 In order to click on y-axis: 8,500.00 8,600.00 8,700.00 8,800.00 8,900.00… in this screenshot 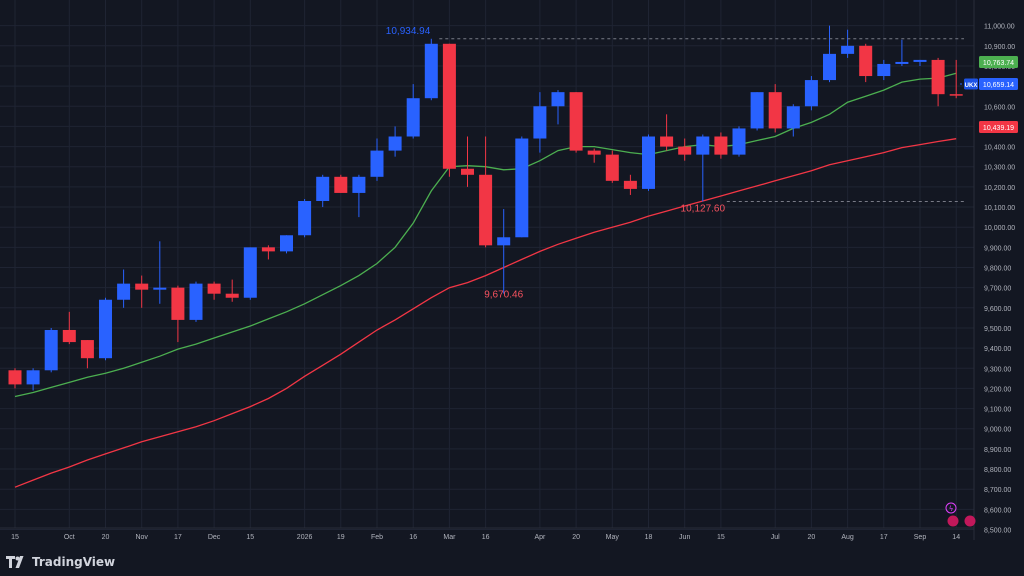, I will do `click(999, 279)`.